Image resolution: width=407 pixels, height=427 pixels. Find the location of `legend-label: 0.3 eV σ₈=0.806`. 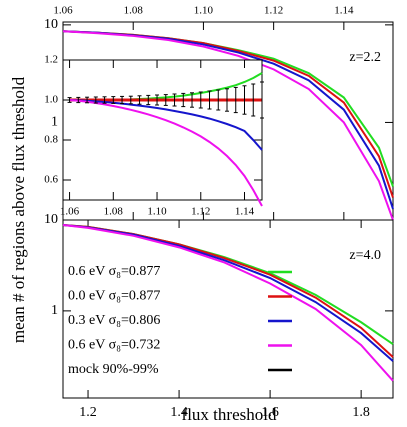

legend-label: 0.3 eV σ₈=0.806 is located at coordinates (114, 320).